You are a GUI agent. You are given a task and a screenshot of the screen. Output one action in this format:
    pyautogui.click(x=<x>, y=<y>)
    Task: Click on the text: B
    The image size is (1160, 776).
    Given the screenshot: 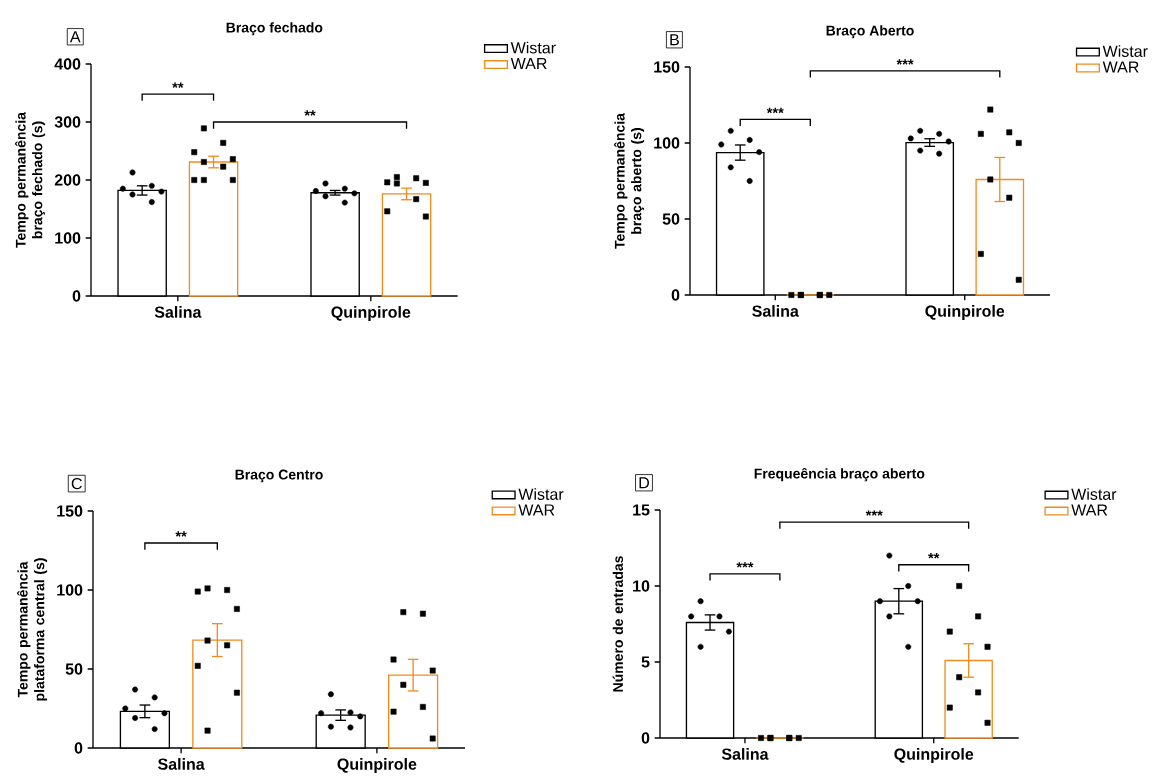 What is the action you would take?
    pyautogui.click(x=674, y=40)
    